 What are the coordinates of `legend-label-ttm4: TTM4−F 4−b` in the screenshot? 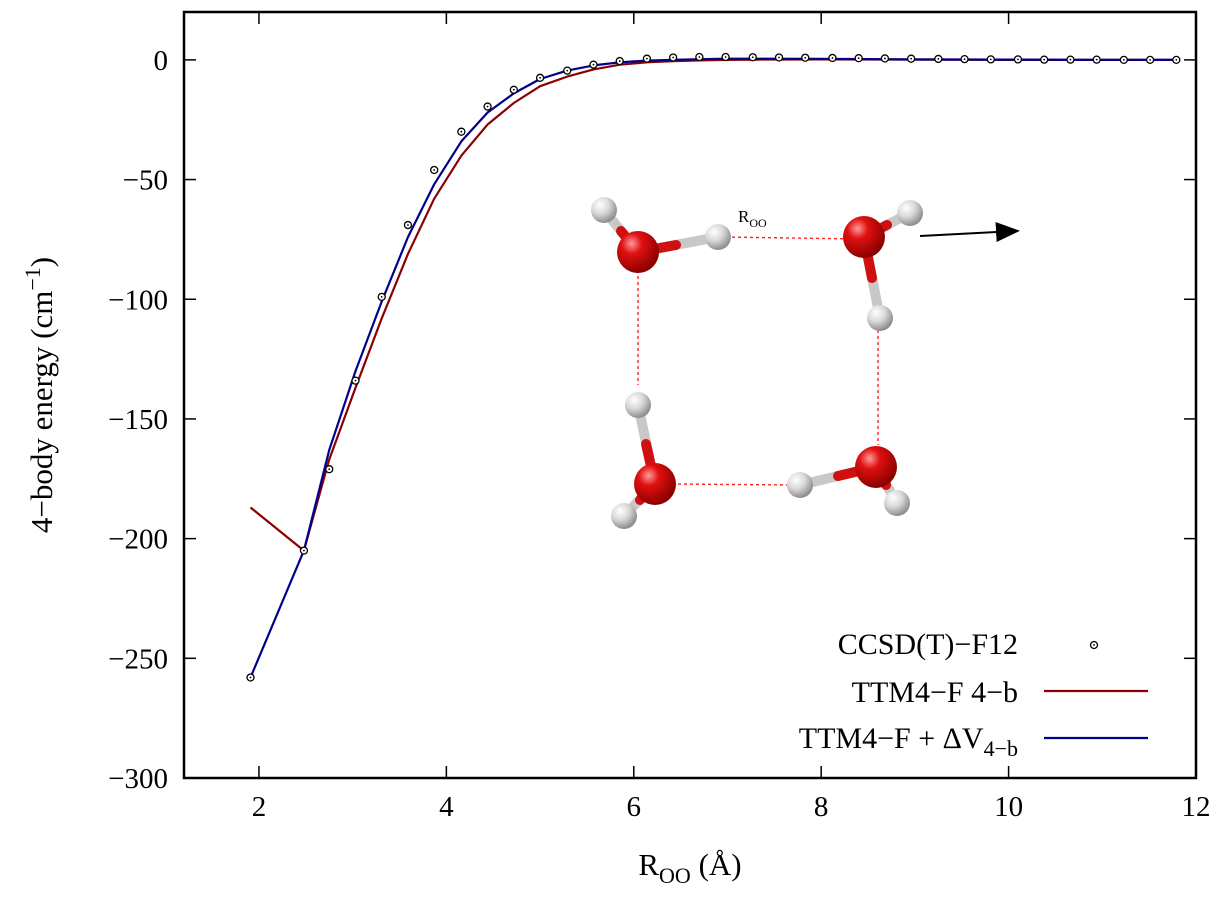 It's located at (935, 692).